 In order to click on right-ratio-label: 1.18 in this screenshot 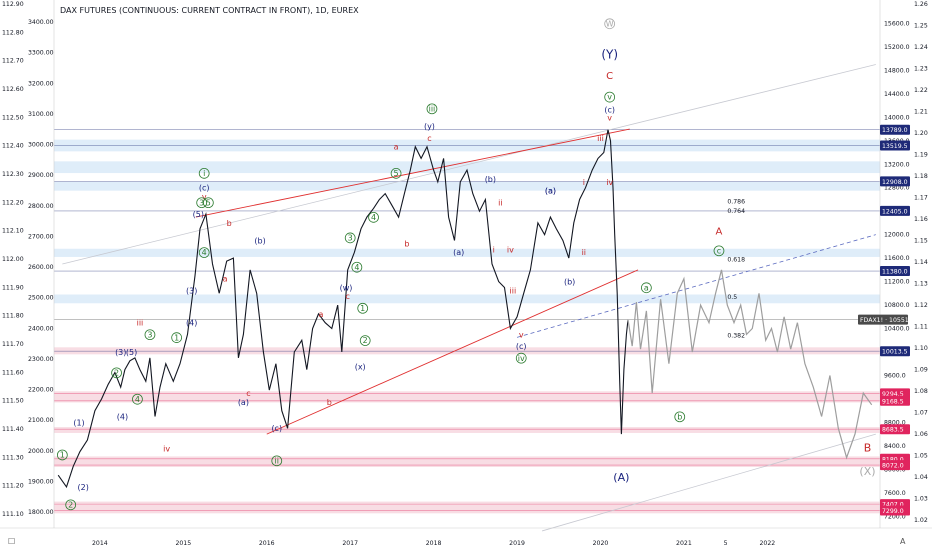, I will do `click(921, 176)`.